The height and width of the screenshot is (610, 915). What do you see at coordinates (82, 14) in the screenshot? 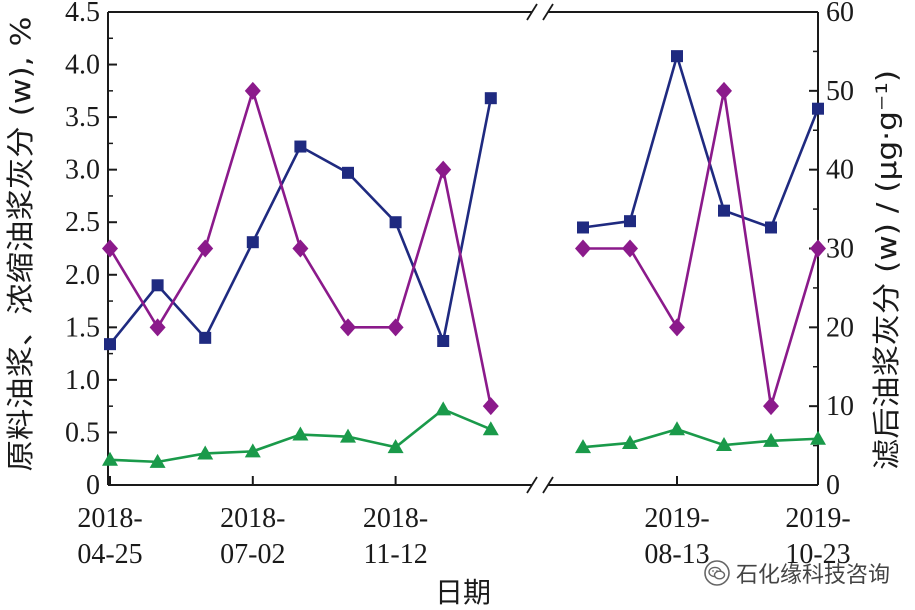
I see `left-tick-label: 4.5` at bounding box center [82, 14].